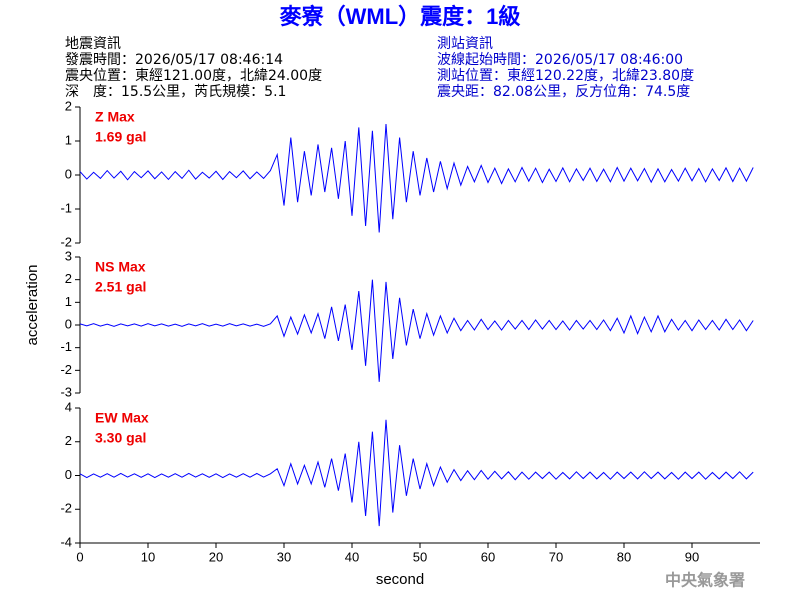 Image resolution: width=800 pixels, height=600 pixels. Describe the element at coordinates (556, 556) in the screenshot. I see `x-tick-label: 70` at that location.